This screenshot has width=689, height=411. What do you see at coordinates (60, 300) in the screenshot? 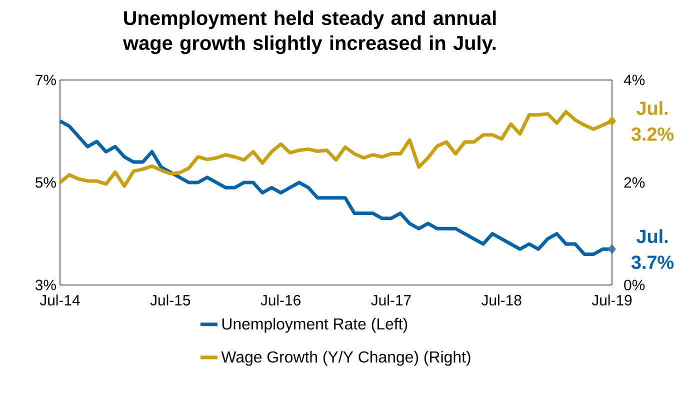
I see `x-tick-label: Jul-14` at bounding box center [60, 300].